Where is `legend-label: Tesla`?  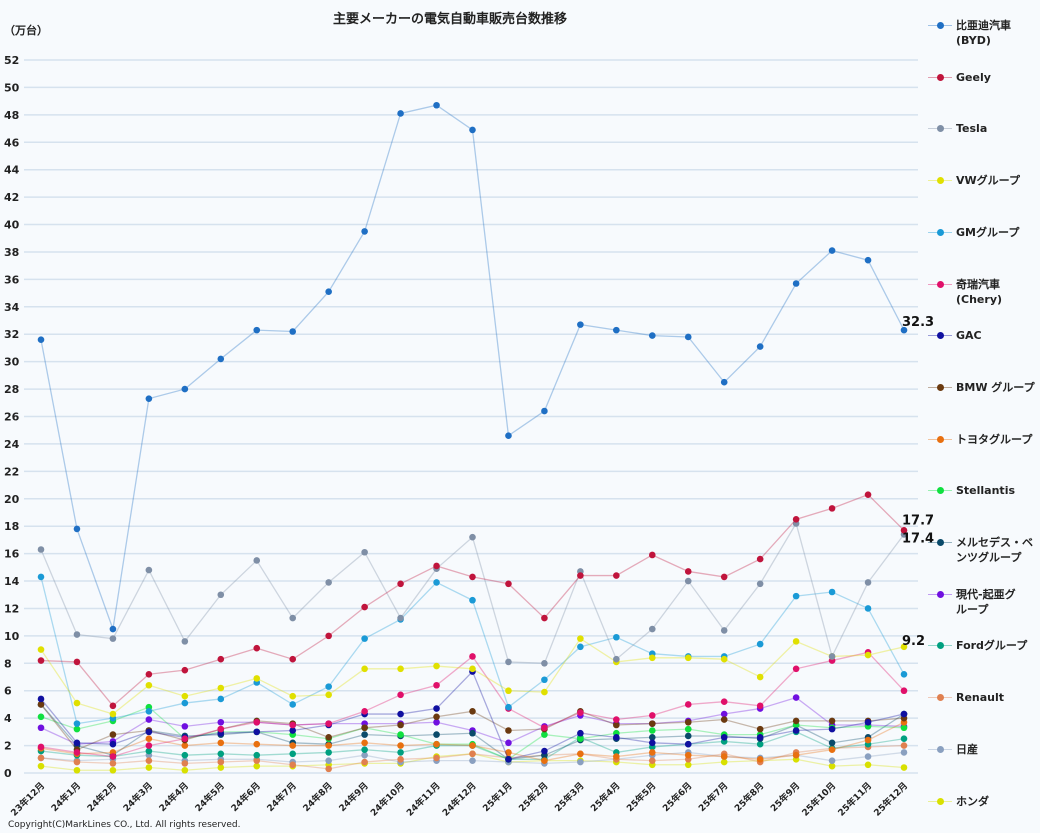 legend-label: Tesla is located at coordinates (972, 129).